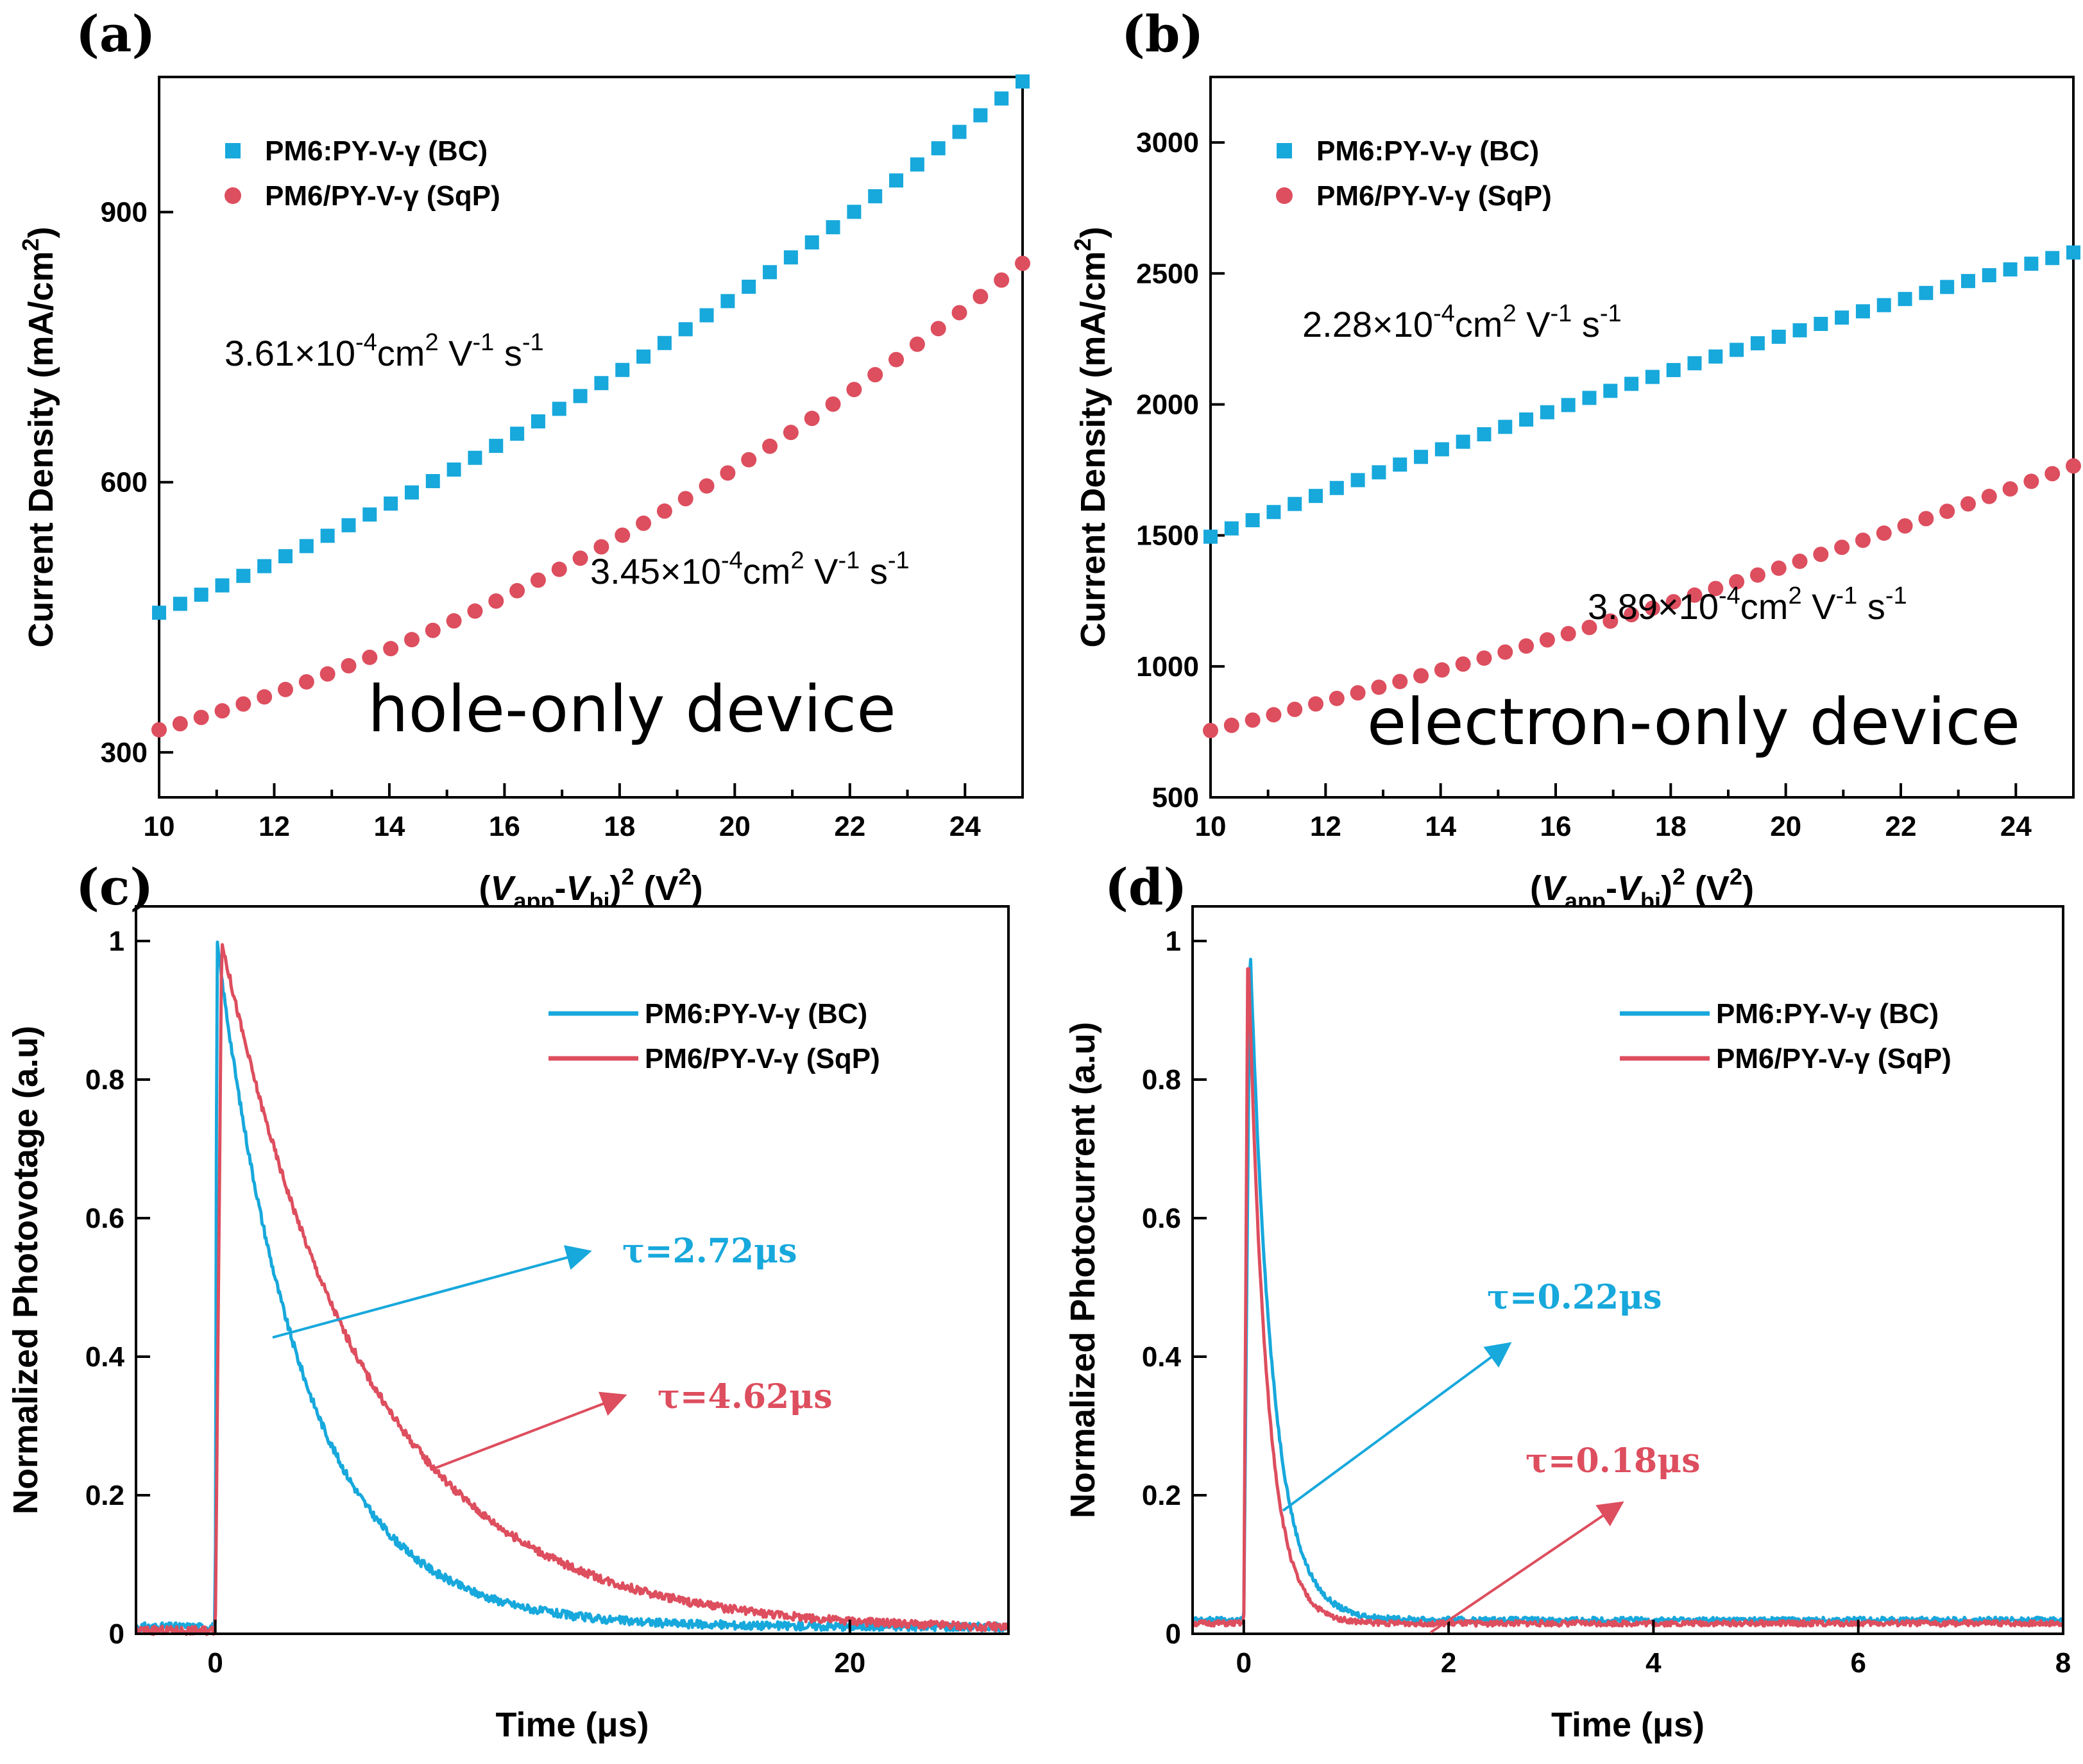  What do you see at coordinates (116, 941) in the screenshot?
I see `y-tick-label: 1` at bounding box center [116, 941].